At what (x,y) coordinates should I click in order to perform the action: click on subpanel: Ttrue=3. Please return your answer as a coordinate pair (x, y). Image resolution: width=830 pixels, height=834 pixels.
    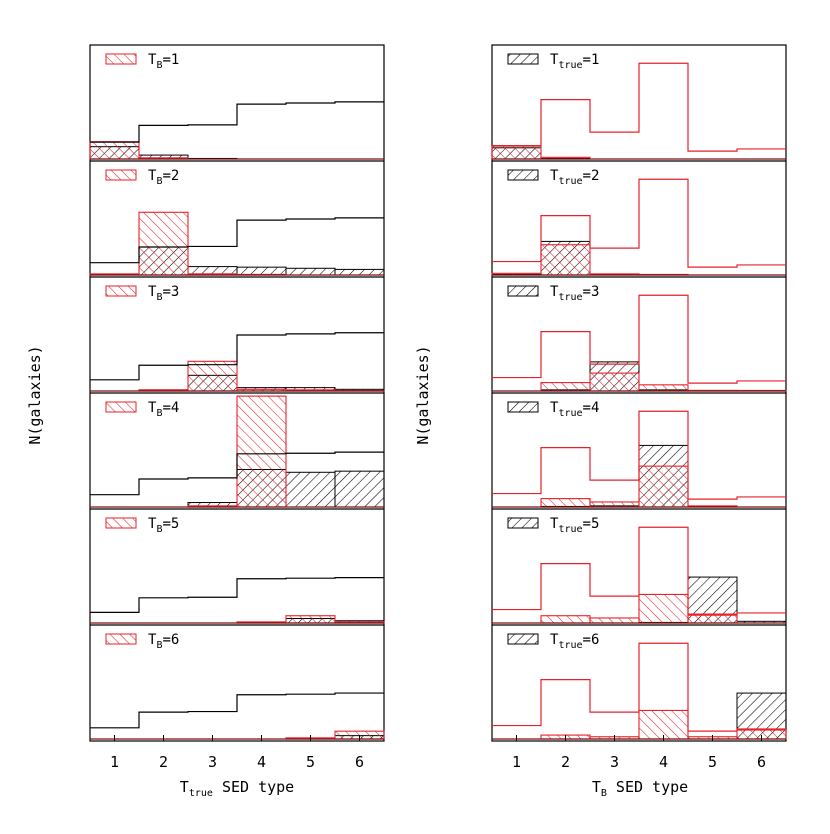
    Looking at the image, I should click on (639, 334).